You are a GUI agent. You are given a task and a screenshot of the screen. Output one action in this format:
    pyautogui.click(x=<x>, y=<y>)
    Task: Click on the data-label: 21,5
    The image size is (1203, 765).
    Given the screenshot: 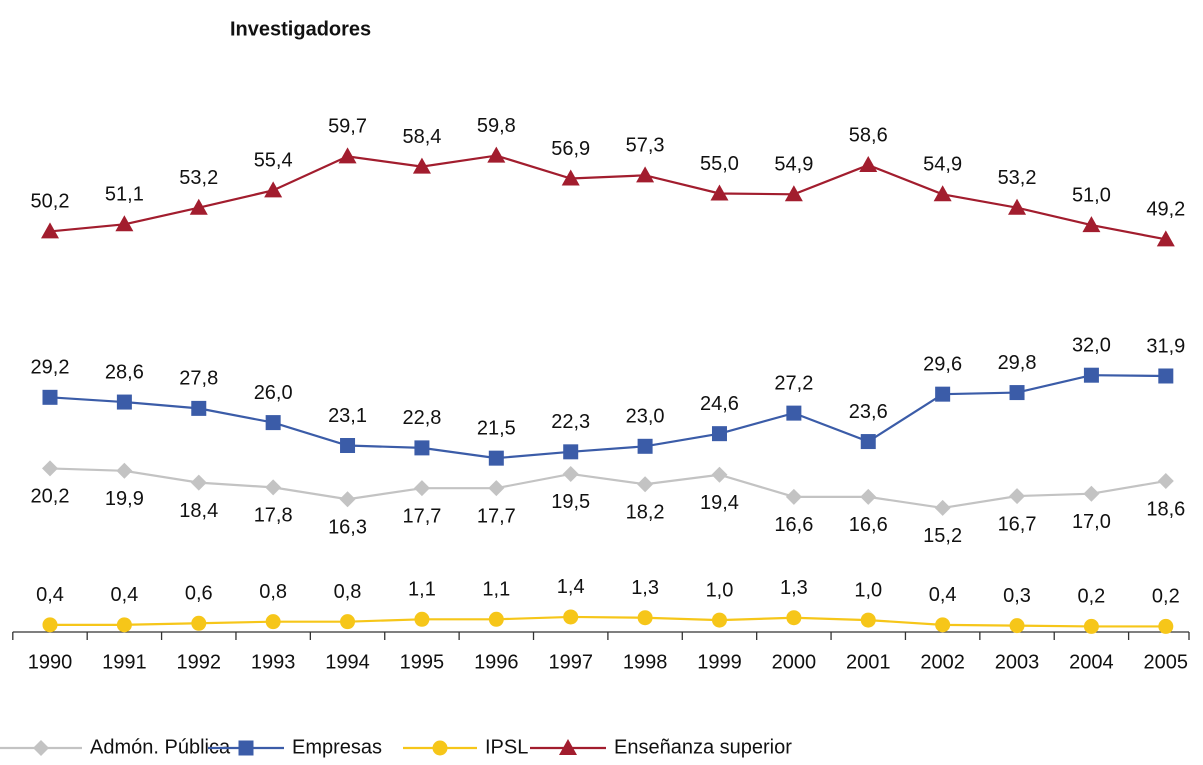 What is the action you would take?
    pyautogui.click(x=496, y=428)
    